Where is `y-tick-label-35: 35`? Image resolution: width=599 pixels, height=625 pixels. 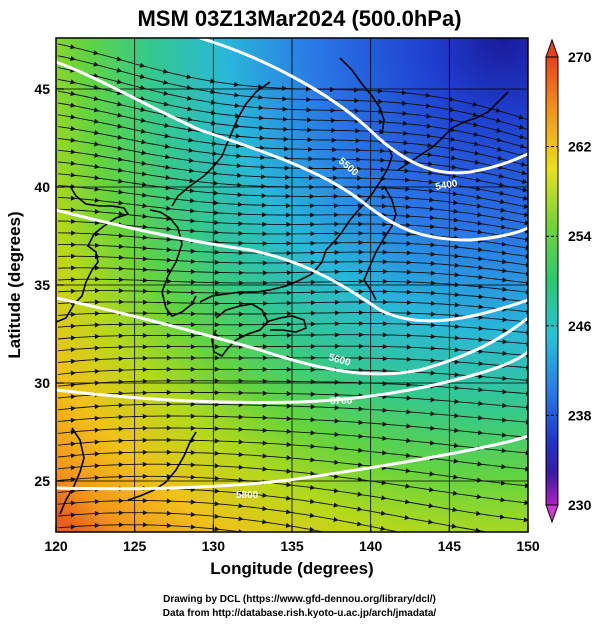
y-tick-label-35: 35 is located at coordinates (42, 285).